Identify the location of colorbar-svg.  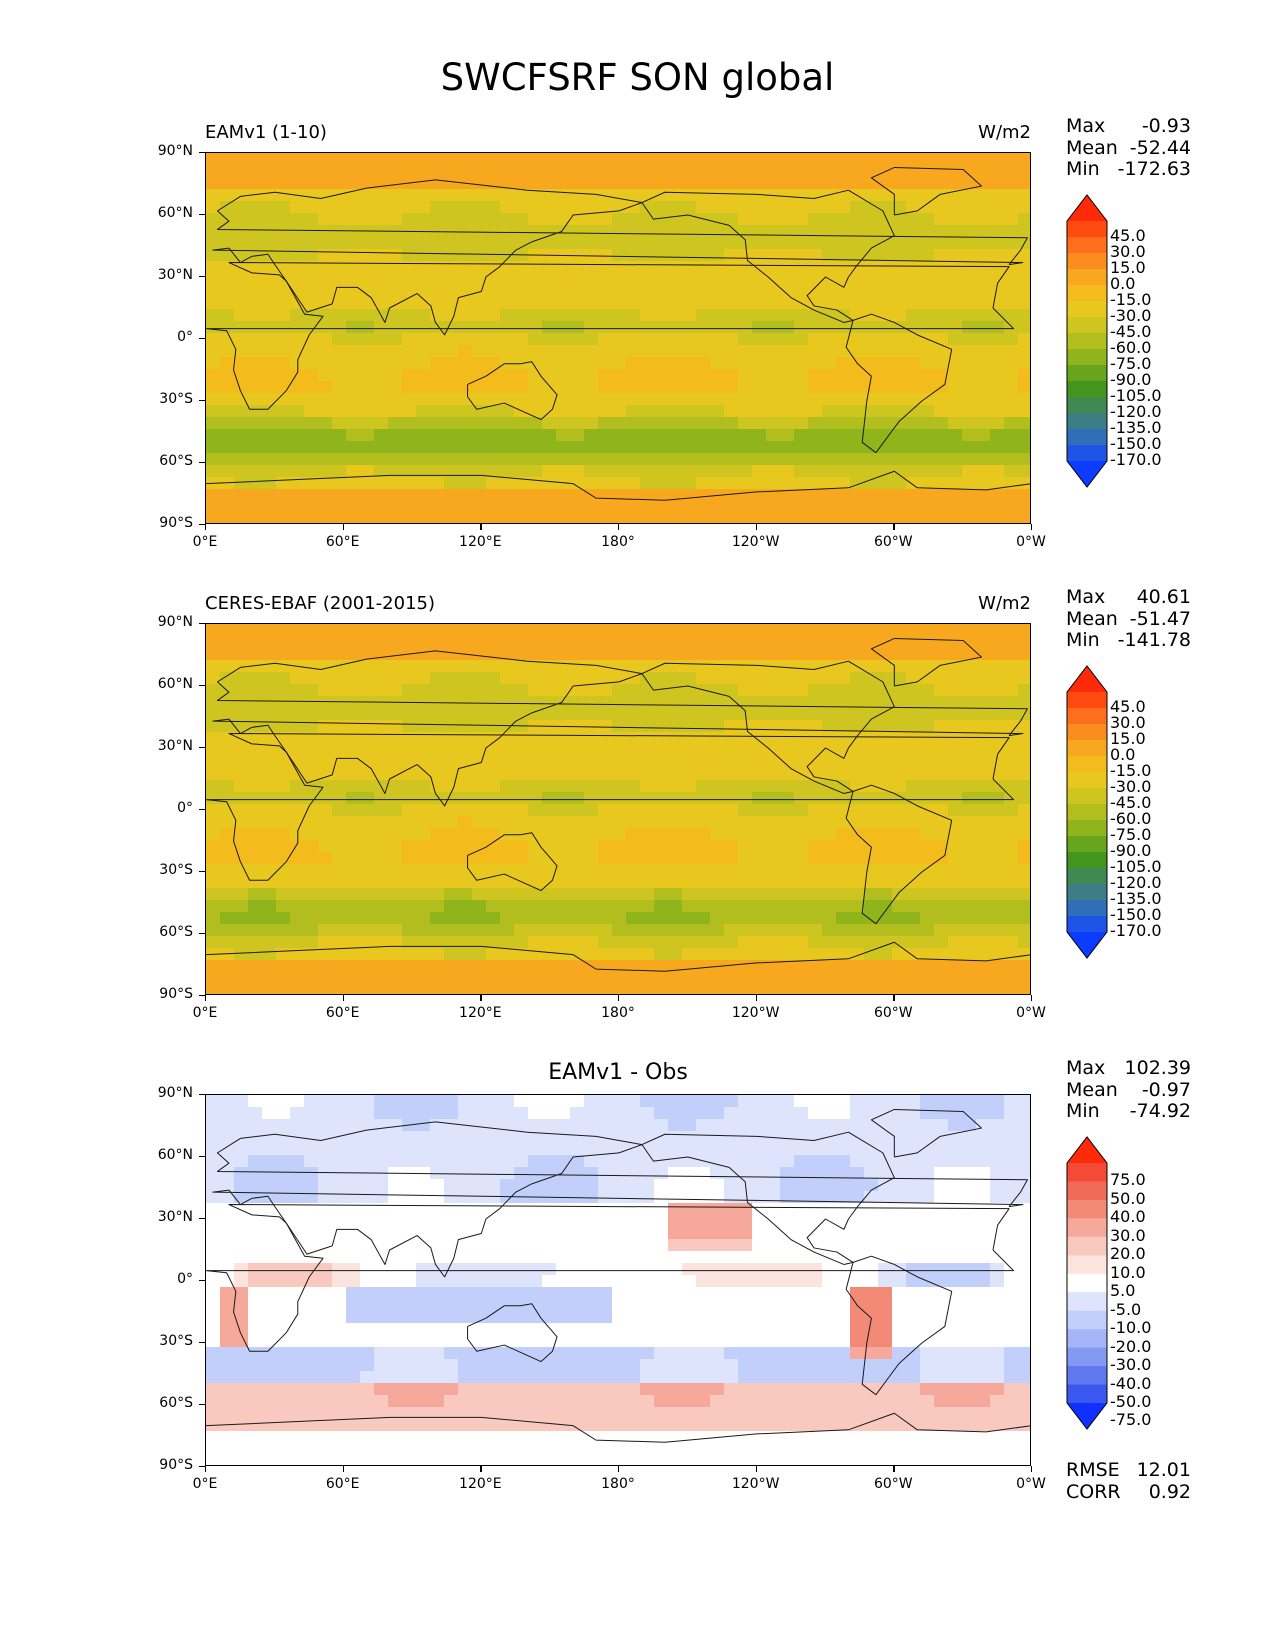
(1087, 341).